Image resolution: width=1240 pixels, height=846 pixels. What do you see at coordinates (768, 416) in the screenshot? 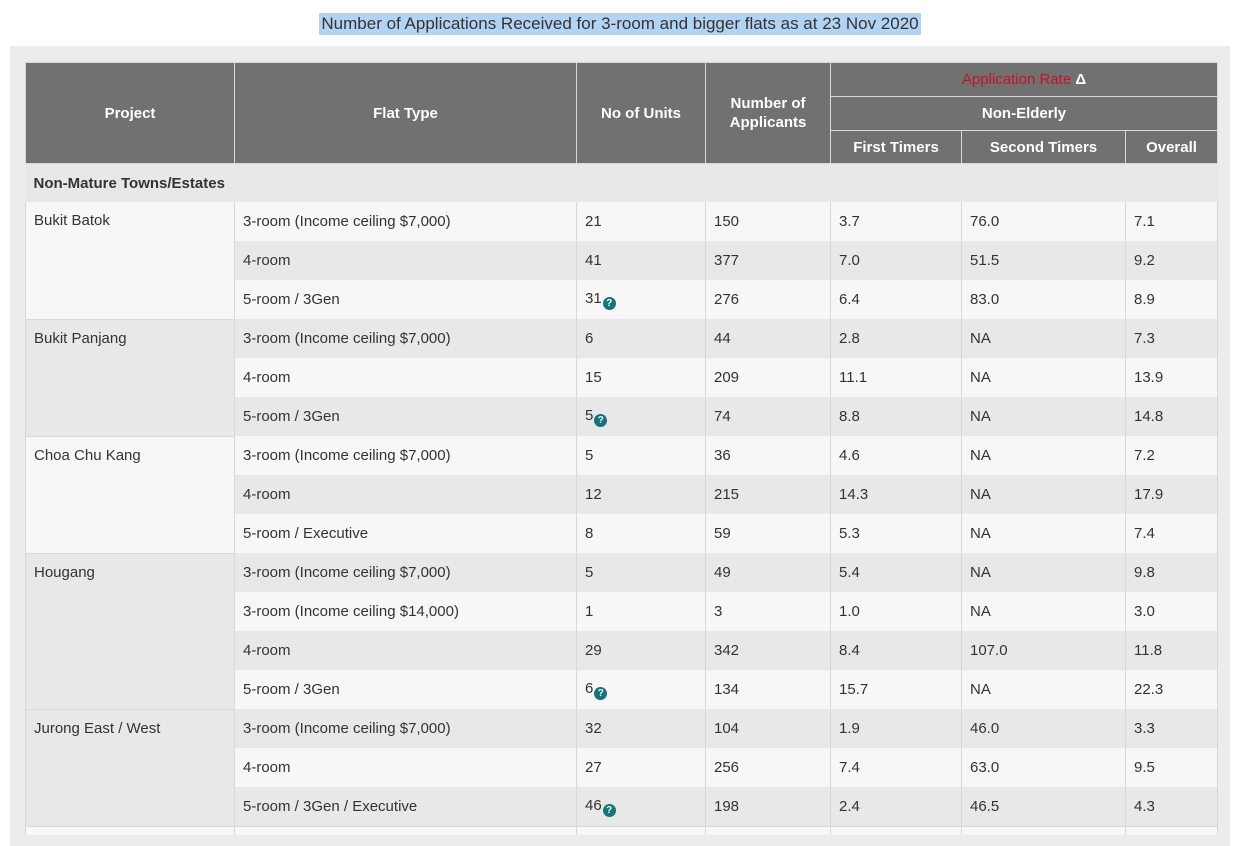
I see `applicants-cell: 74` at bounding box center [768, 416].